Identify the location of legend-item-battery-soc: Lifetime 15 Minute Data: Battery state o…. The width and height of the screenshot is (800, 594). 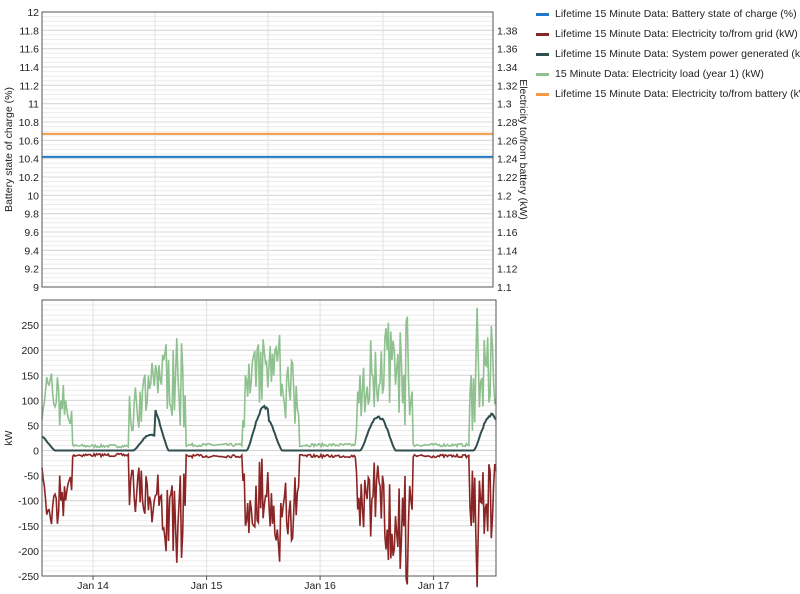
(667, 14).